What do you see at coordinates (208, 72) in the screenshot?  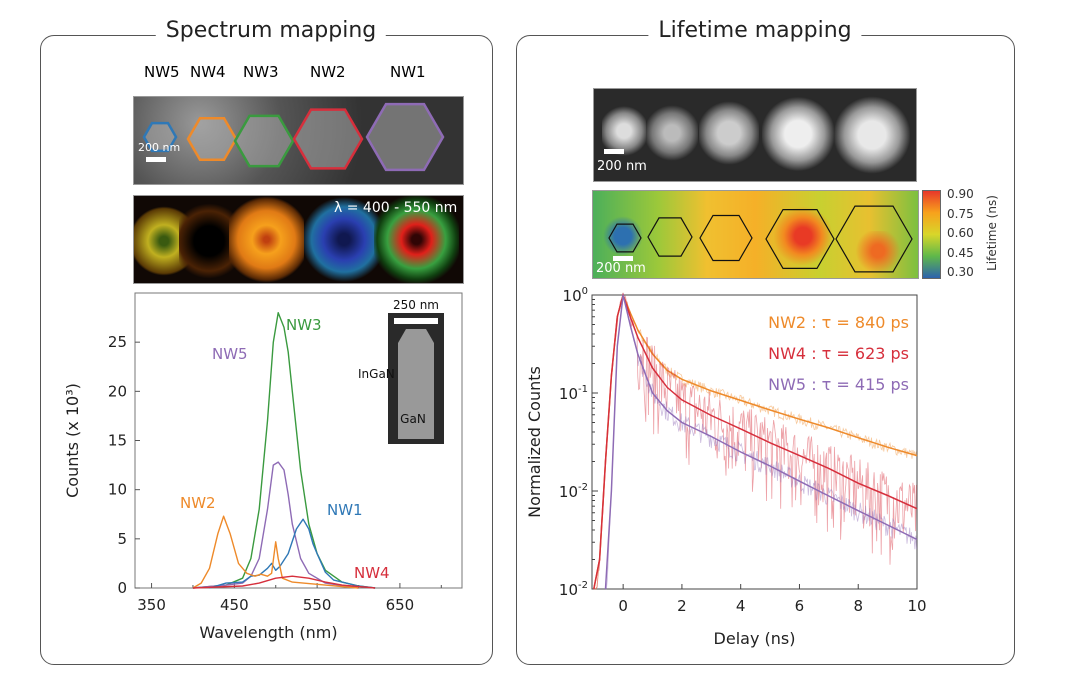 I see `nw4-label: NW4` at bounding box center [208, 72].